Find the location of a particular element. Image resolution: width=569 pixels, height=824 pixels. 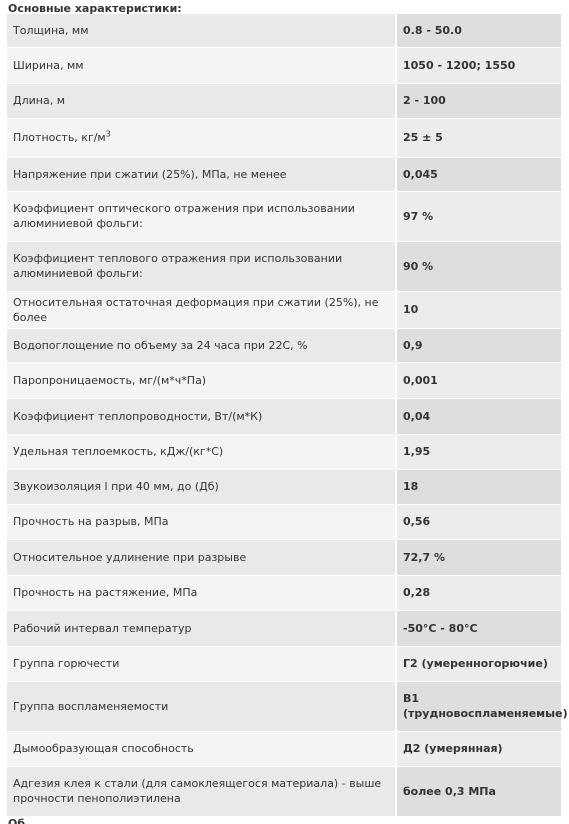

table-row: Прочность на разрыв, МПа 0,56 is located at coordinates (284, 522).